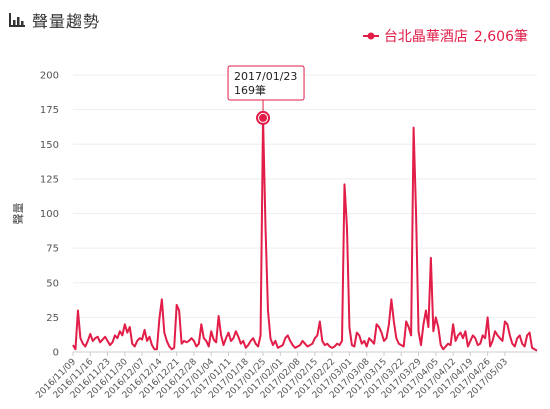  What do you see at coordinates (370, 36) in the screenshot?
I see `legend-swatch` at bounding box center [370, 36].